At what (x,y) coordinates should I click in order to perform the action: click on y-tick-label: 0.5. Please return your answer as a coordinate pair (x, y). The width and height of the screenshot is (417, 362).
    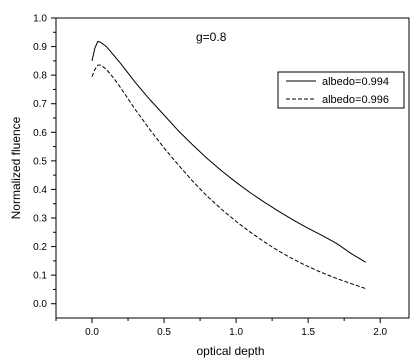
    Looking at the image, I should click on (40, 161).